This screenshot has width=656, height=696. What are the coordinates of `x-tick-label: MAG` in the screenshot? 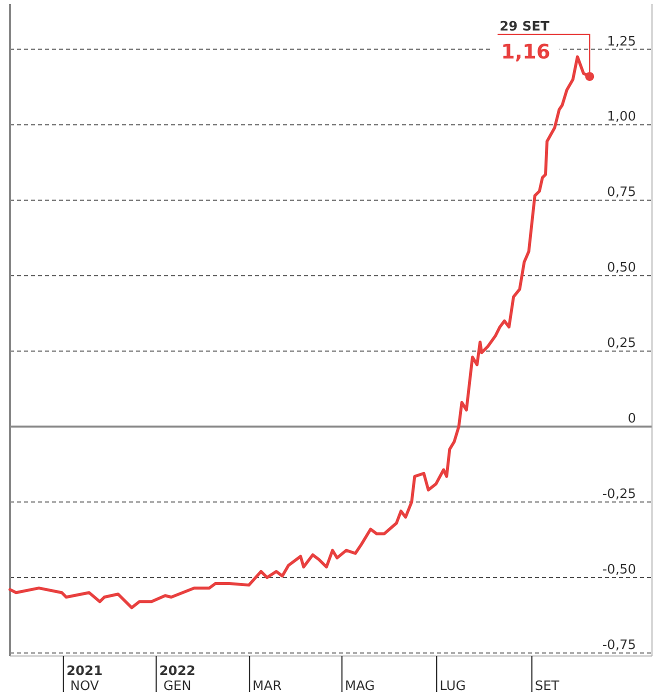 It's located at (359, 686).